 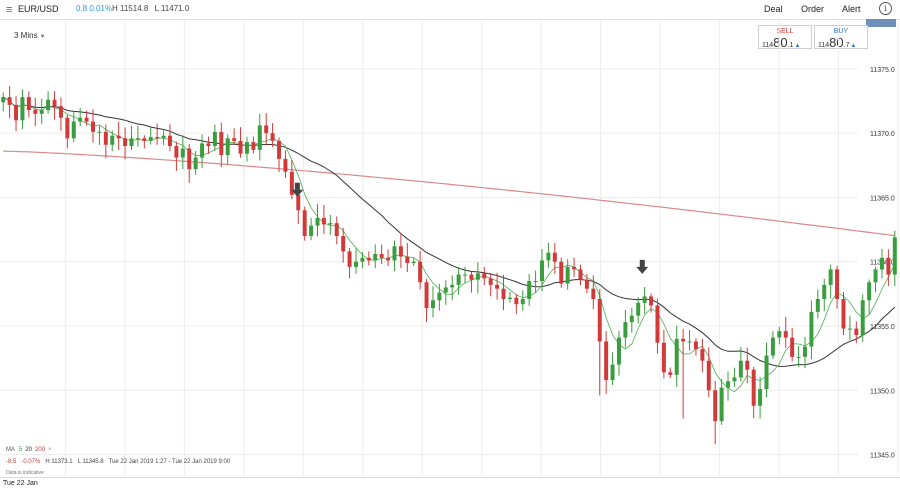 I want to click on sell-price-button: SELL 11480.1▲, so click(x=785, y=37).